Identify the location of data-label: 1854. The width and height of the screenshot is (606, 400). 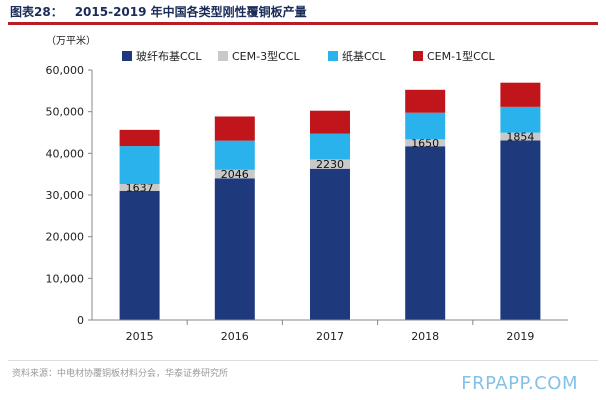
(520, 137).